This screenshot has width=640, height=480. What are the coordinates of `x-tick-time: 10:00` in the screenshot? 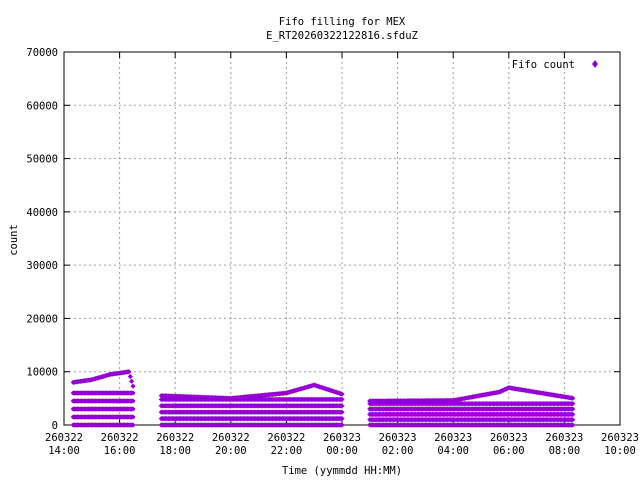 It's located at (620, 451).